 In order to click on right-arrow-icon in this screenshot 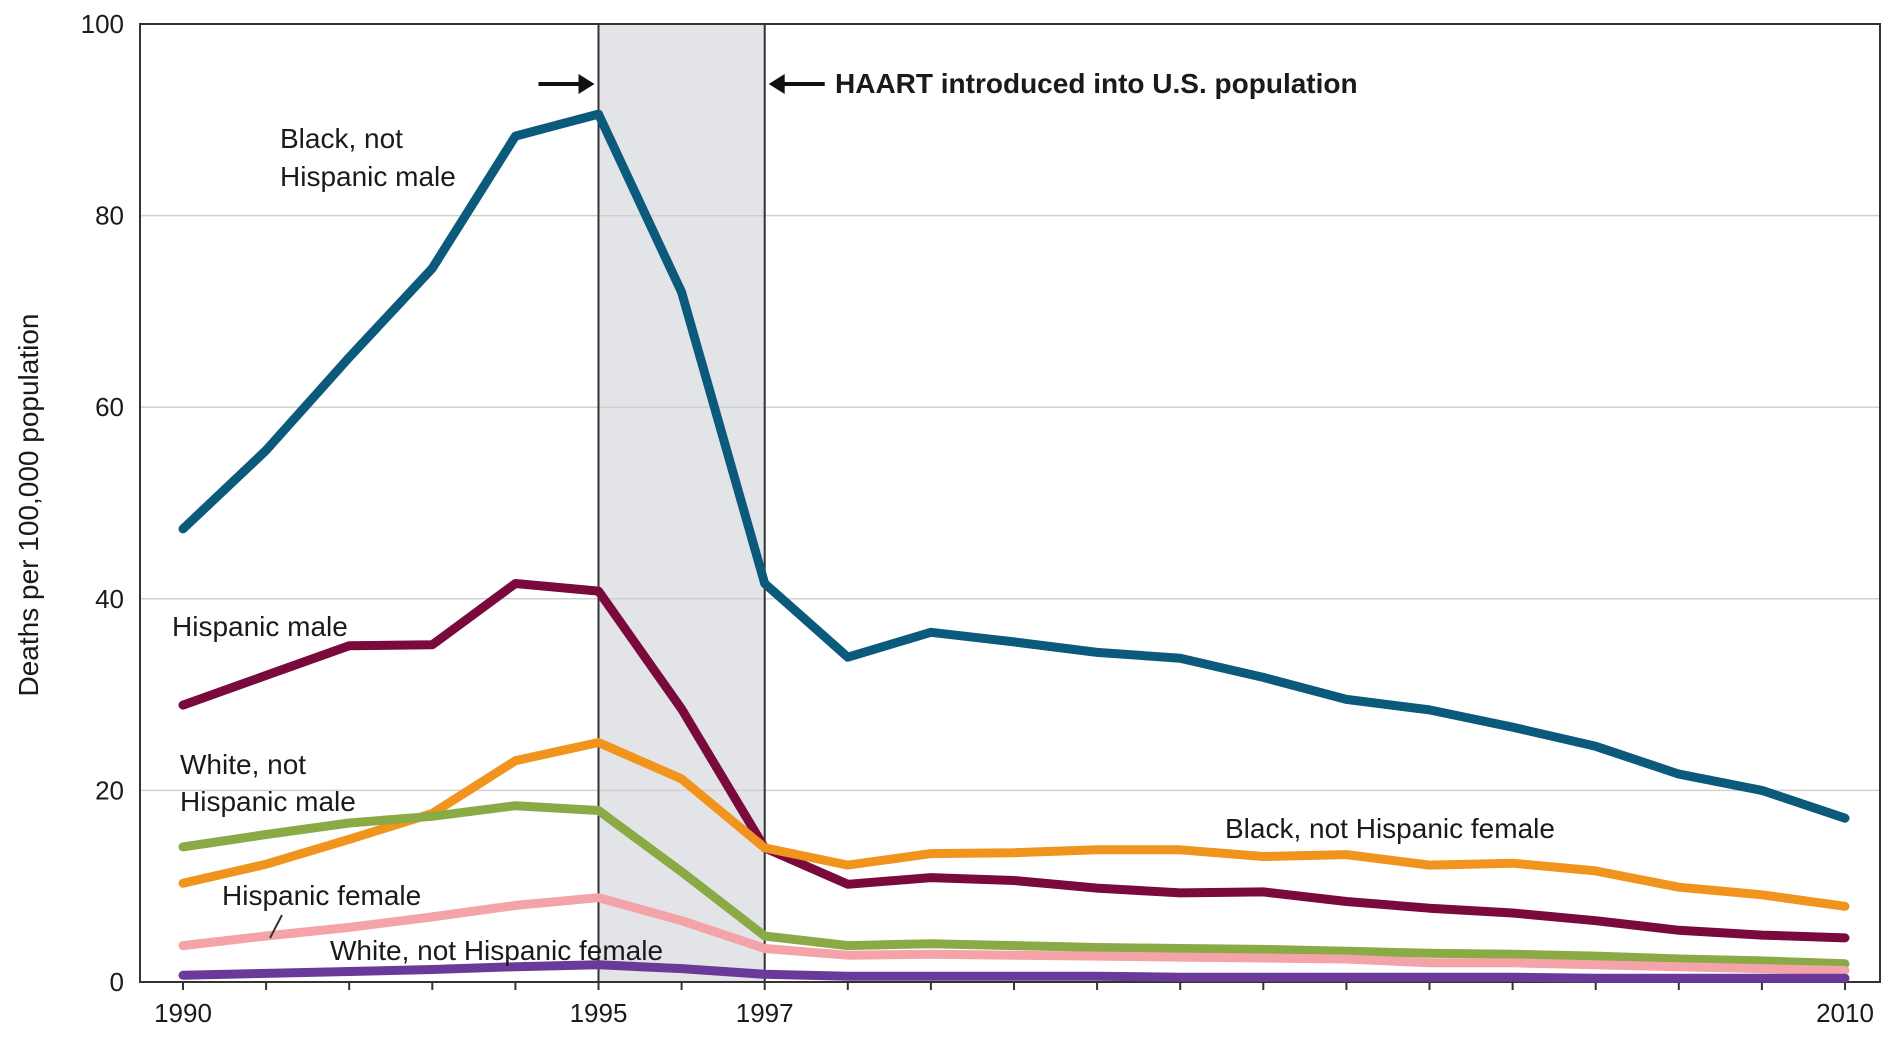, I will do `click(776, 84)`.